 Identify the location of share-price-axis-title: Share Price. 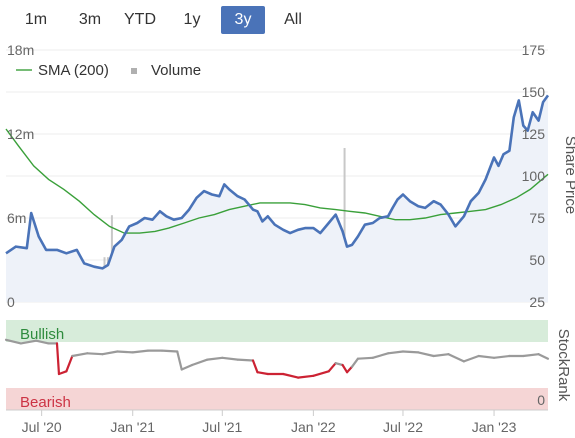
(568, 175).